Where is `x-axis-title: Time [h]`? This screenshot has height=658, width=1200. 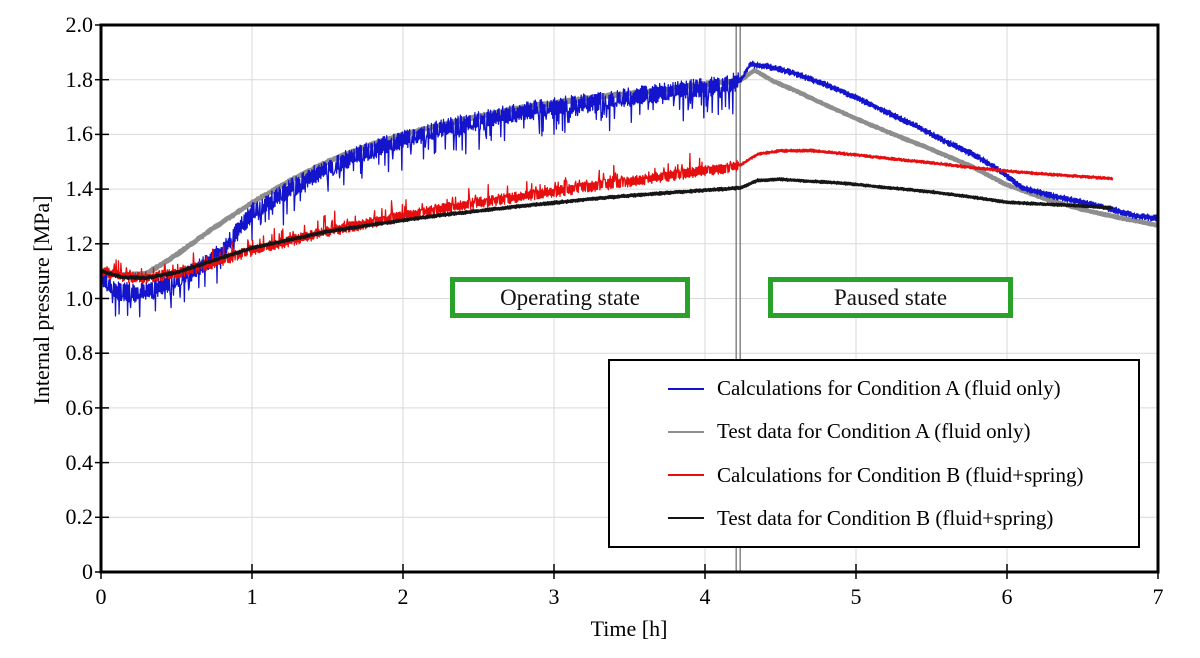
x-axis-title: Time [h] is located at coordinates (629, 628).